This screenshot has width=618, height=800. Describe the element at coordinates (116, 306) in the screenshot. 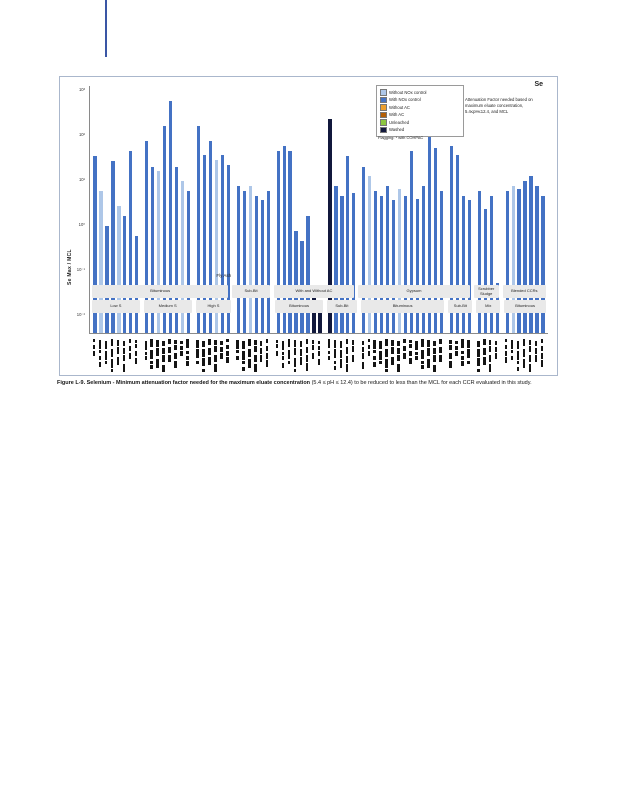

I see `category-label: Low S` at that location.